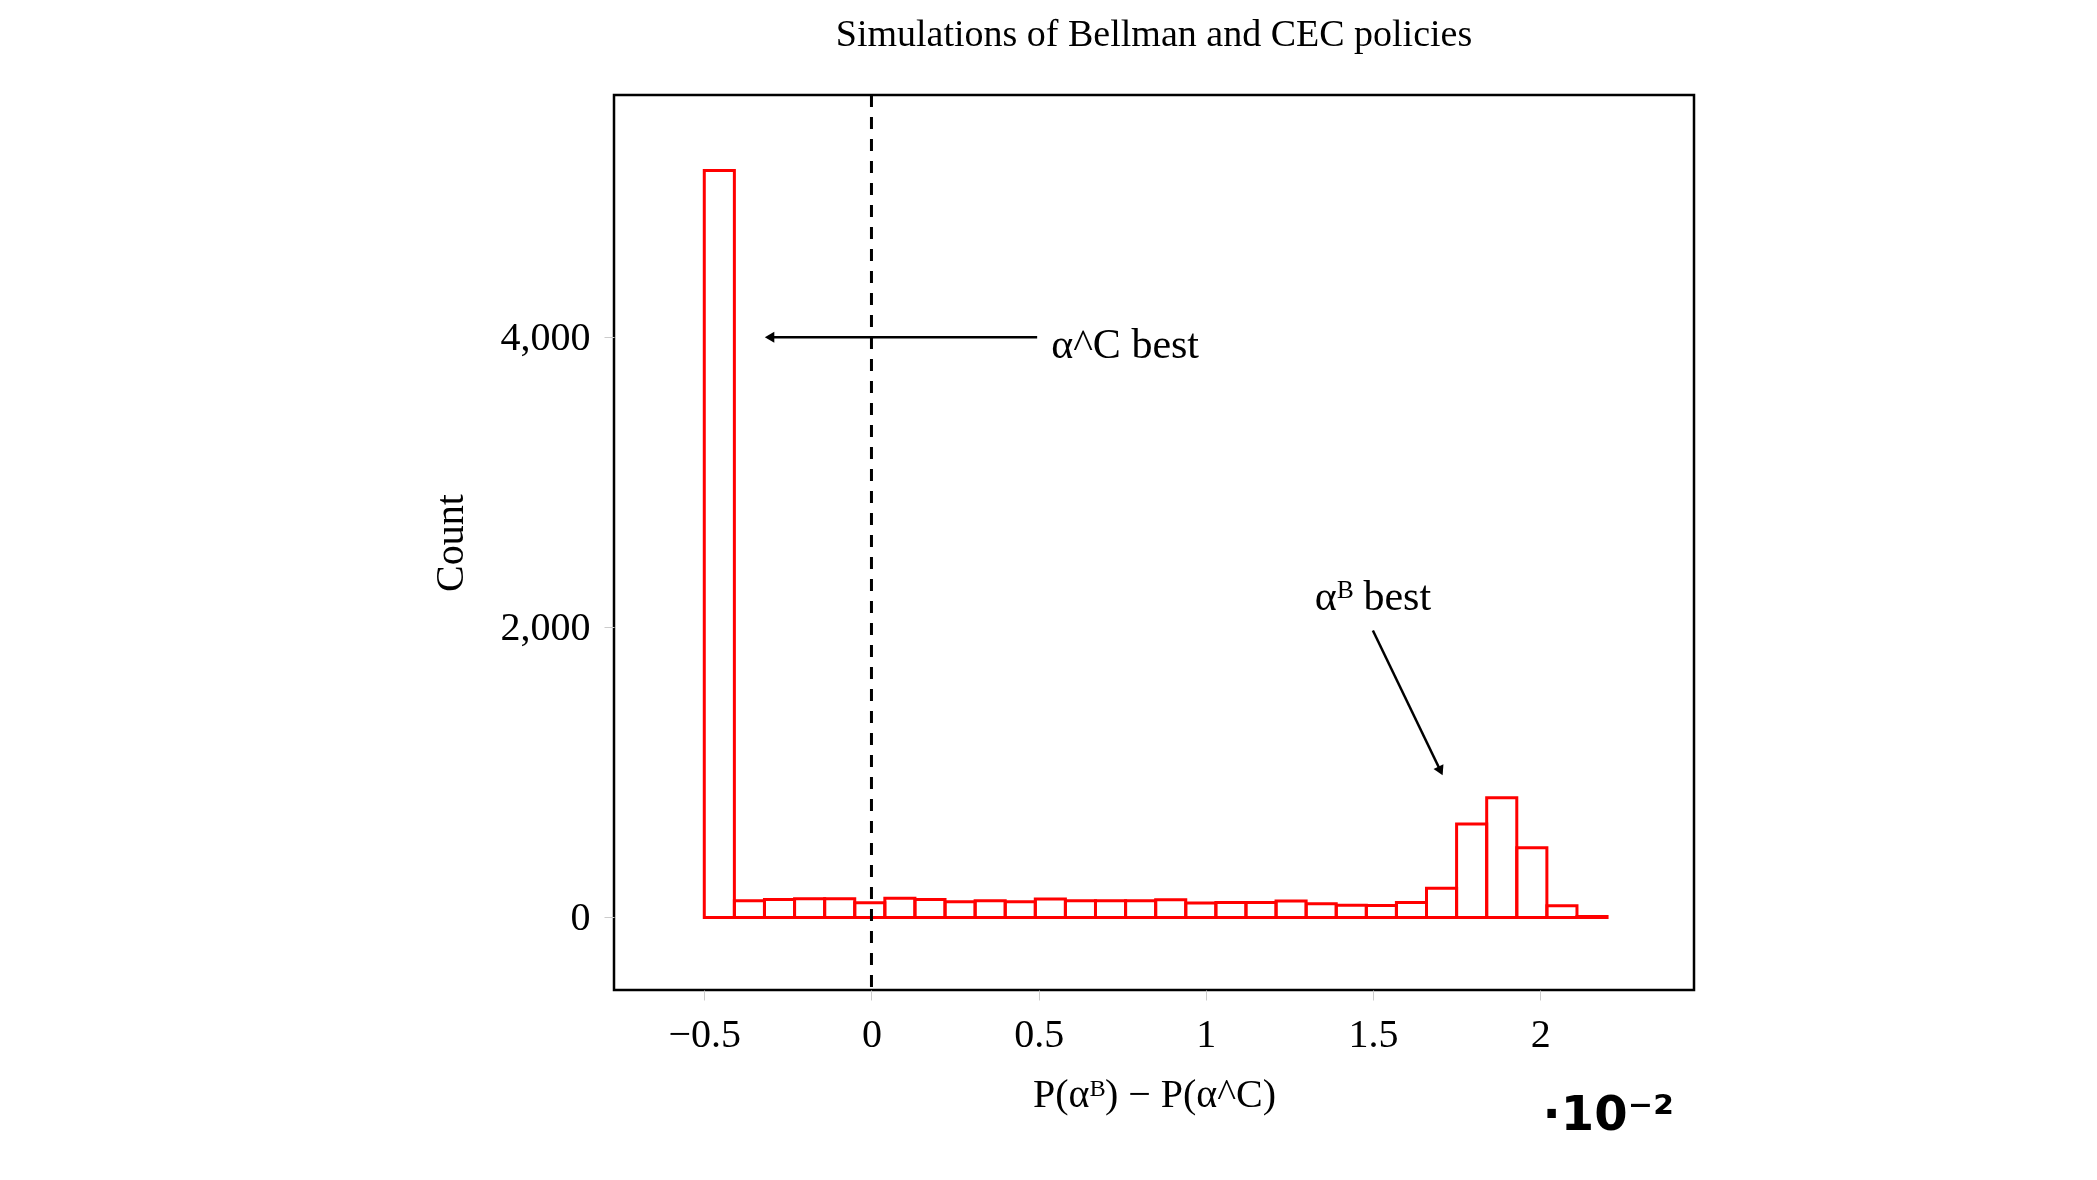  What do you see at coordinates (1608, 1113) in the screenshot?
I see `text: ·10⁻²` at bounding box center [1608, 1113].